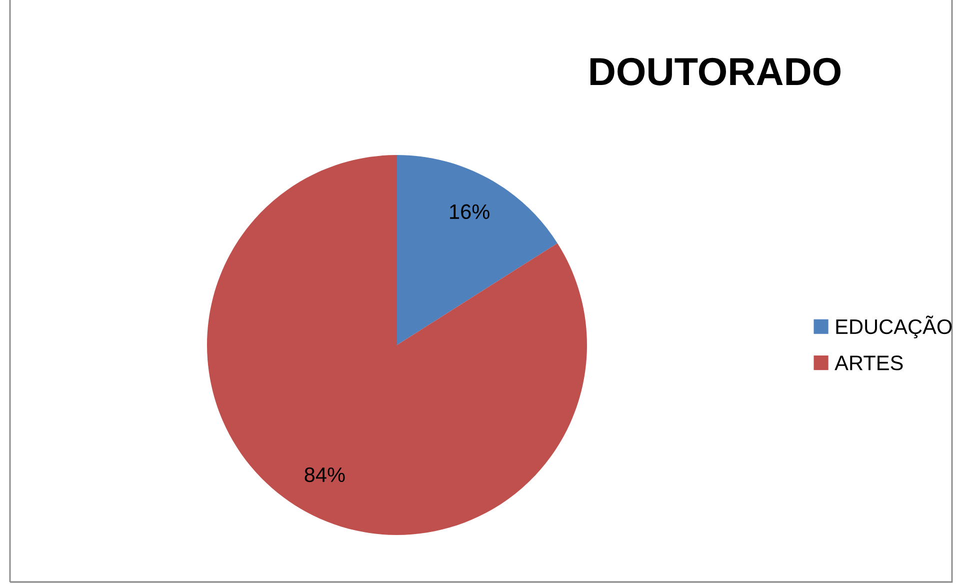 Image resolution: width=958 pixels, height=587 pixels. Describe the element at coordinates (868, 363) in the screenshot. I see `legend-label: ARTES` at that location.